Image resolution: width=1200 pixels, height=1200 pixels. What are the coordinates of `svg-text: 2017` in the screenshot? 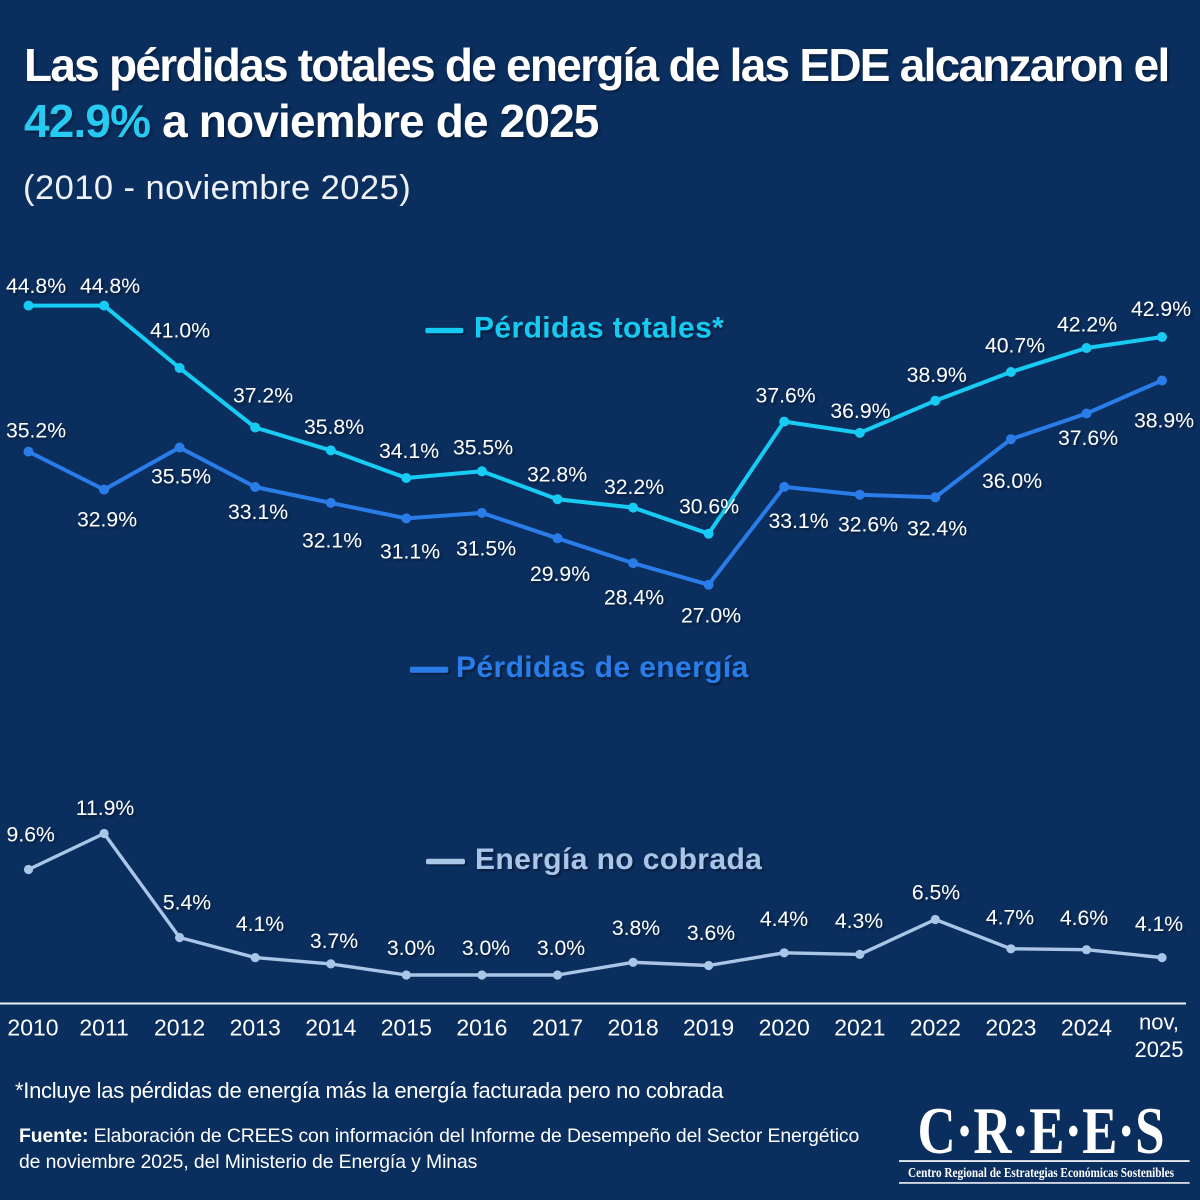 It's located at (557, 1028).